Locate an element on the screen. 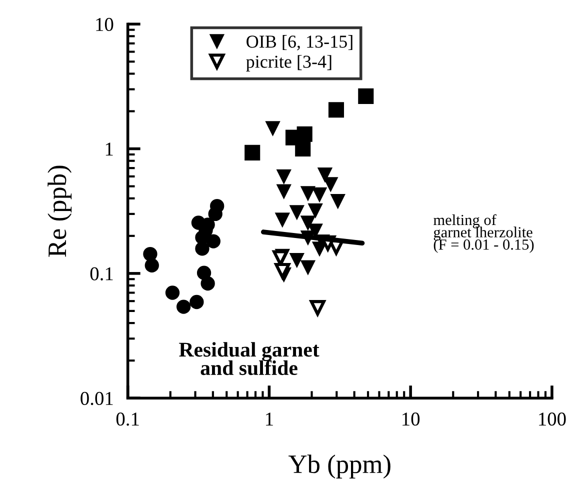 This screenshot has height=502, width=581. x-tick-label: 1 is located at coordinates (269, 419).